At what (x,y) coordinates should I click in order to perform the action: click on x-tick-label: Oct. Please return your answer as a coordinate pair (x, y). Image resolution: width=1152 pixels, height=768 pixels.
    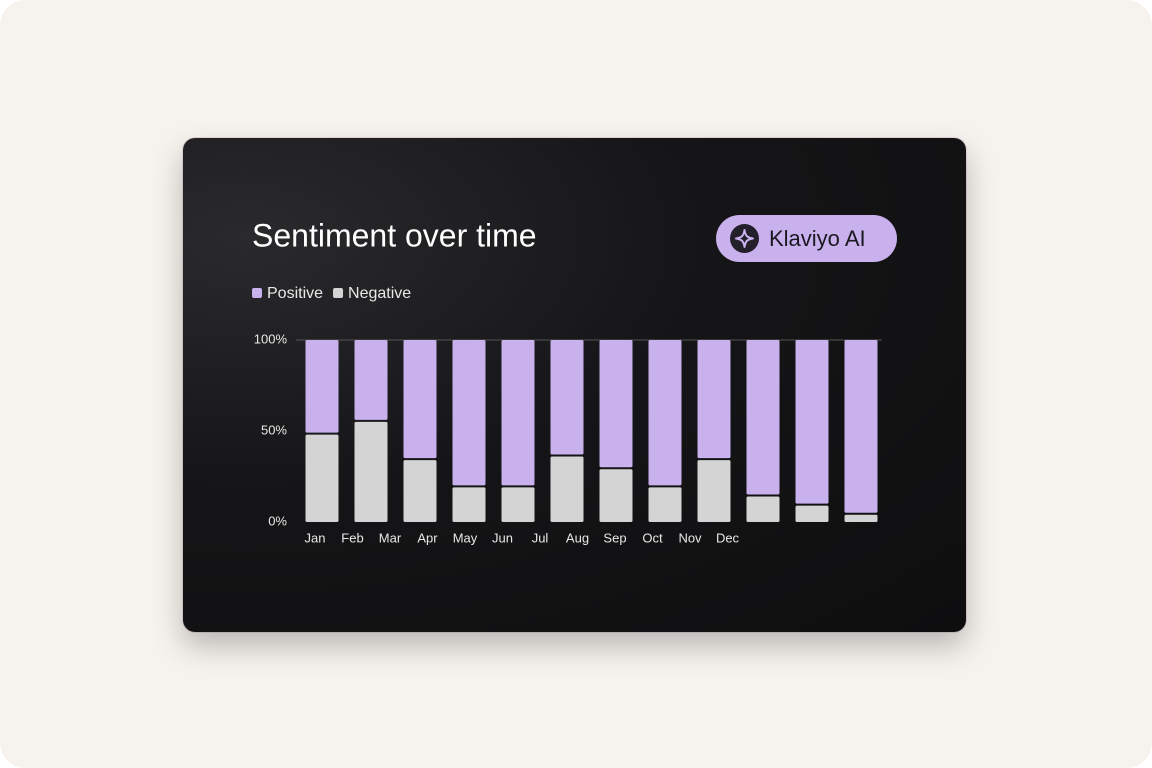
    Looking at the image, I should click on (652, 537).